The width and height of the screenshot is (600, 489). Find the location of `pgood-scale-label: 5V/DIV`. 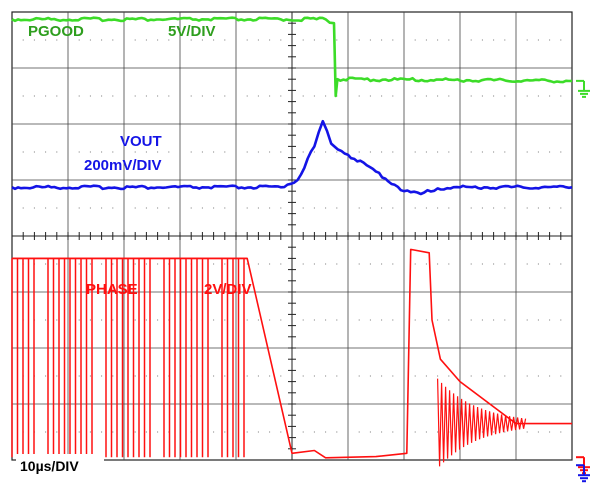

pgood-scale-label: 5V/DIV is located at coordinates (192, 31).